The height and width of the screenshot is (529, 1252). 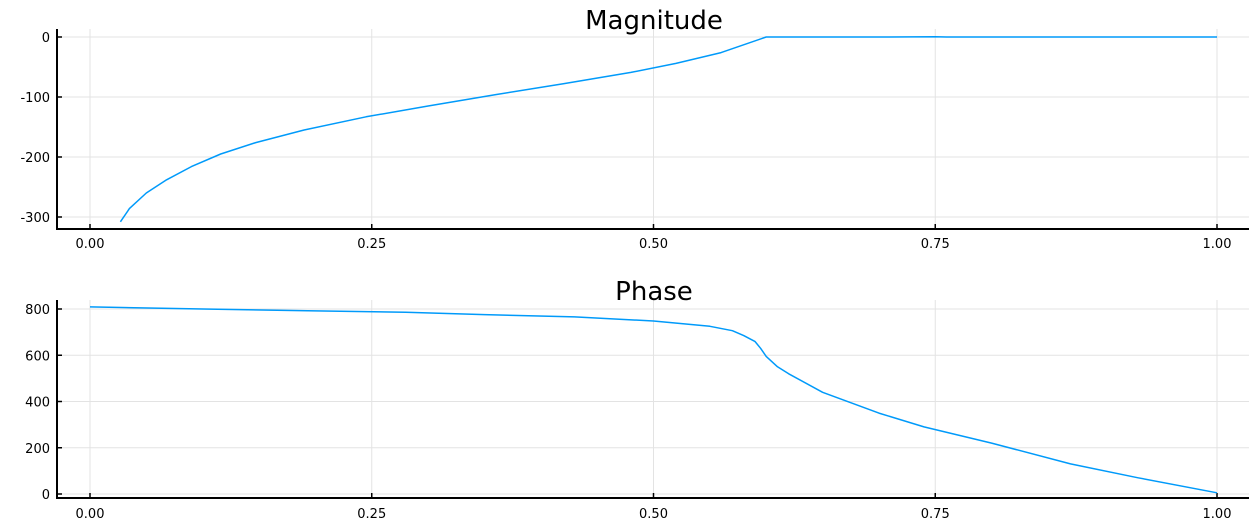 I want to click on phase-x-tick-label-3: 0.75, so click(x=935, y=514).